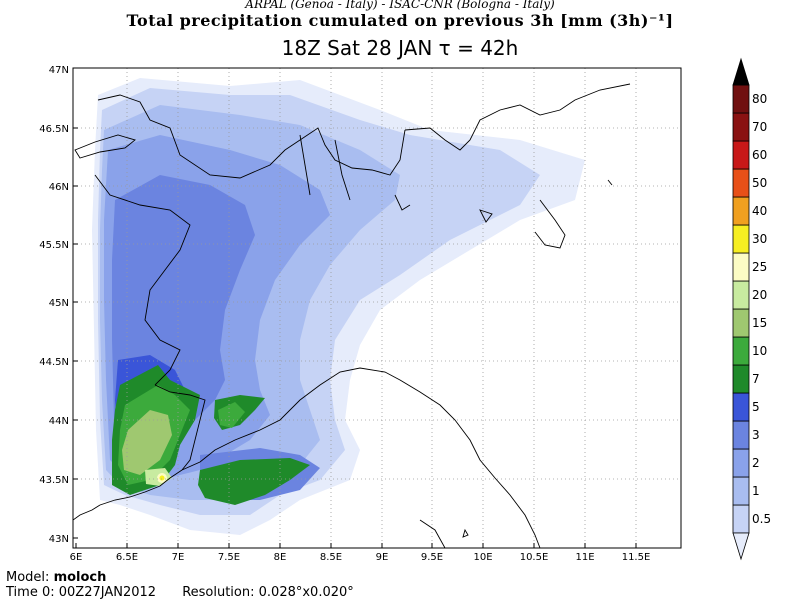  Describe the element at coordinates (432, 533) in the screenshot. I see `corsica-tip` at that location.